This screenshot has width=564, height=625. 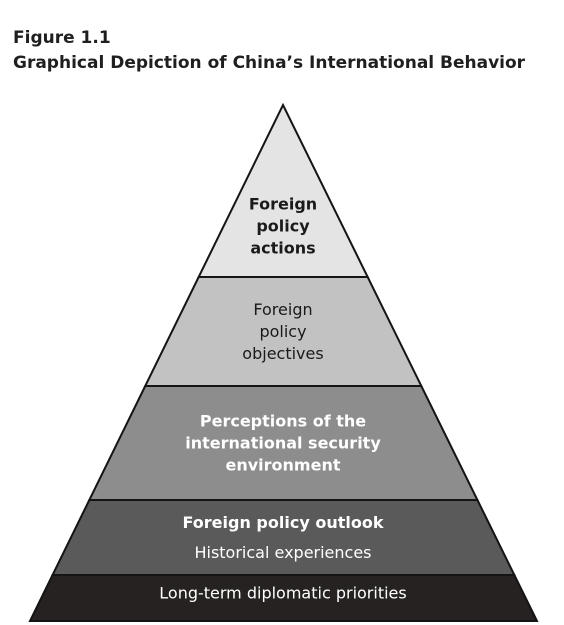 I want to click on tier-foreign-policy-objectives: Foreign policy objectives, so click(x=283, y=331).